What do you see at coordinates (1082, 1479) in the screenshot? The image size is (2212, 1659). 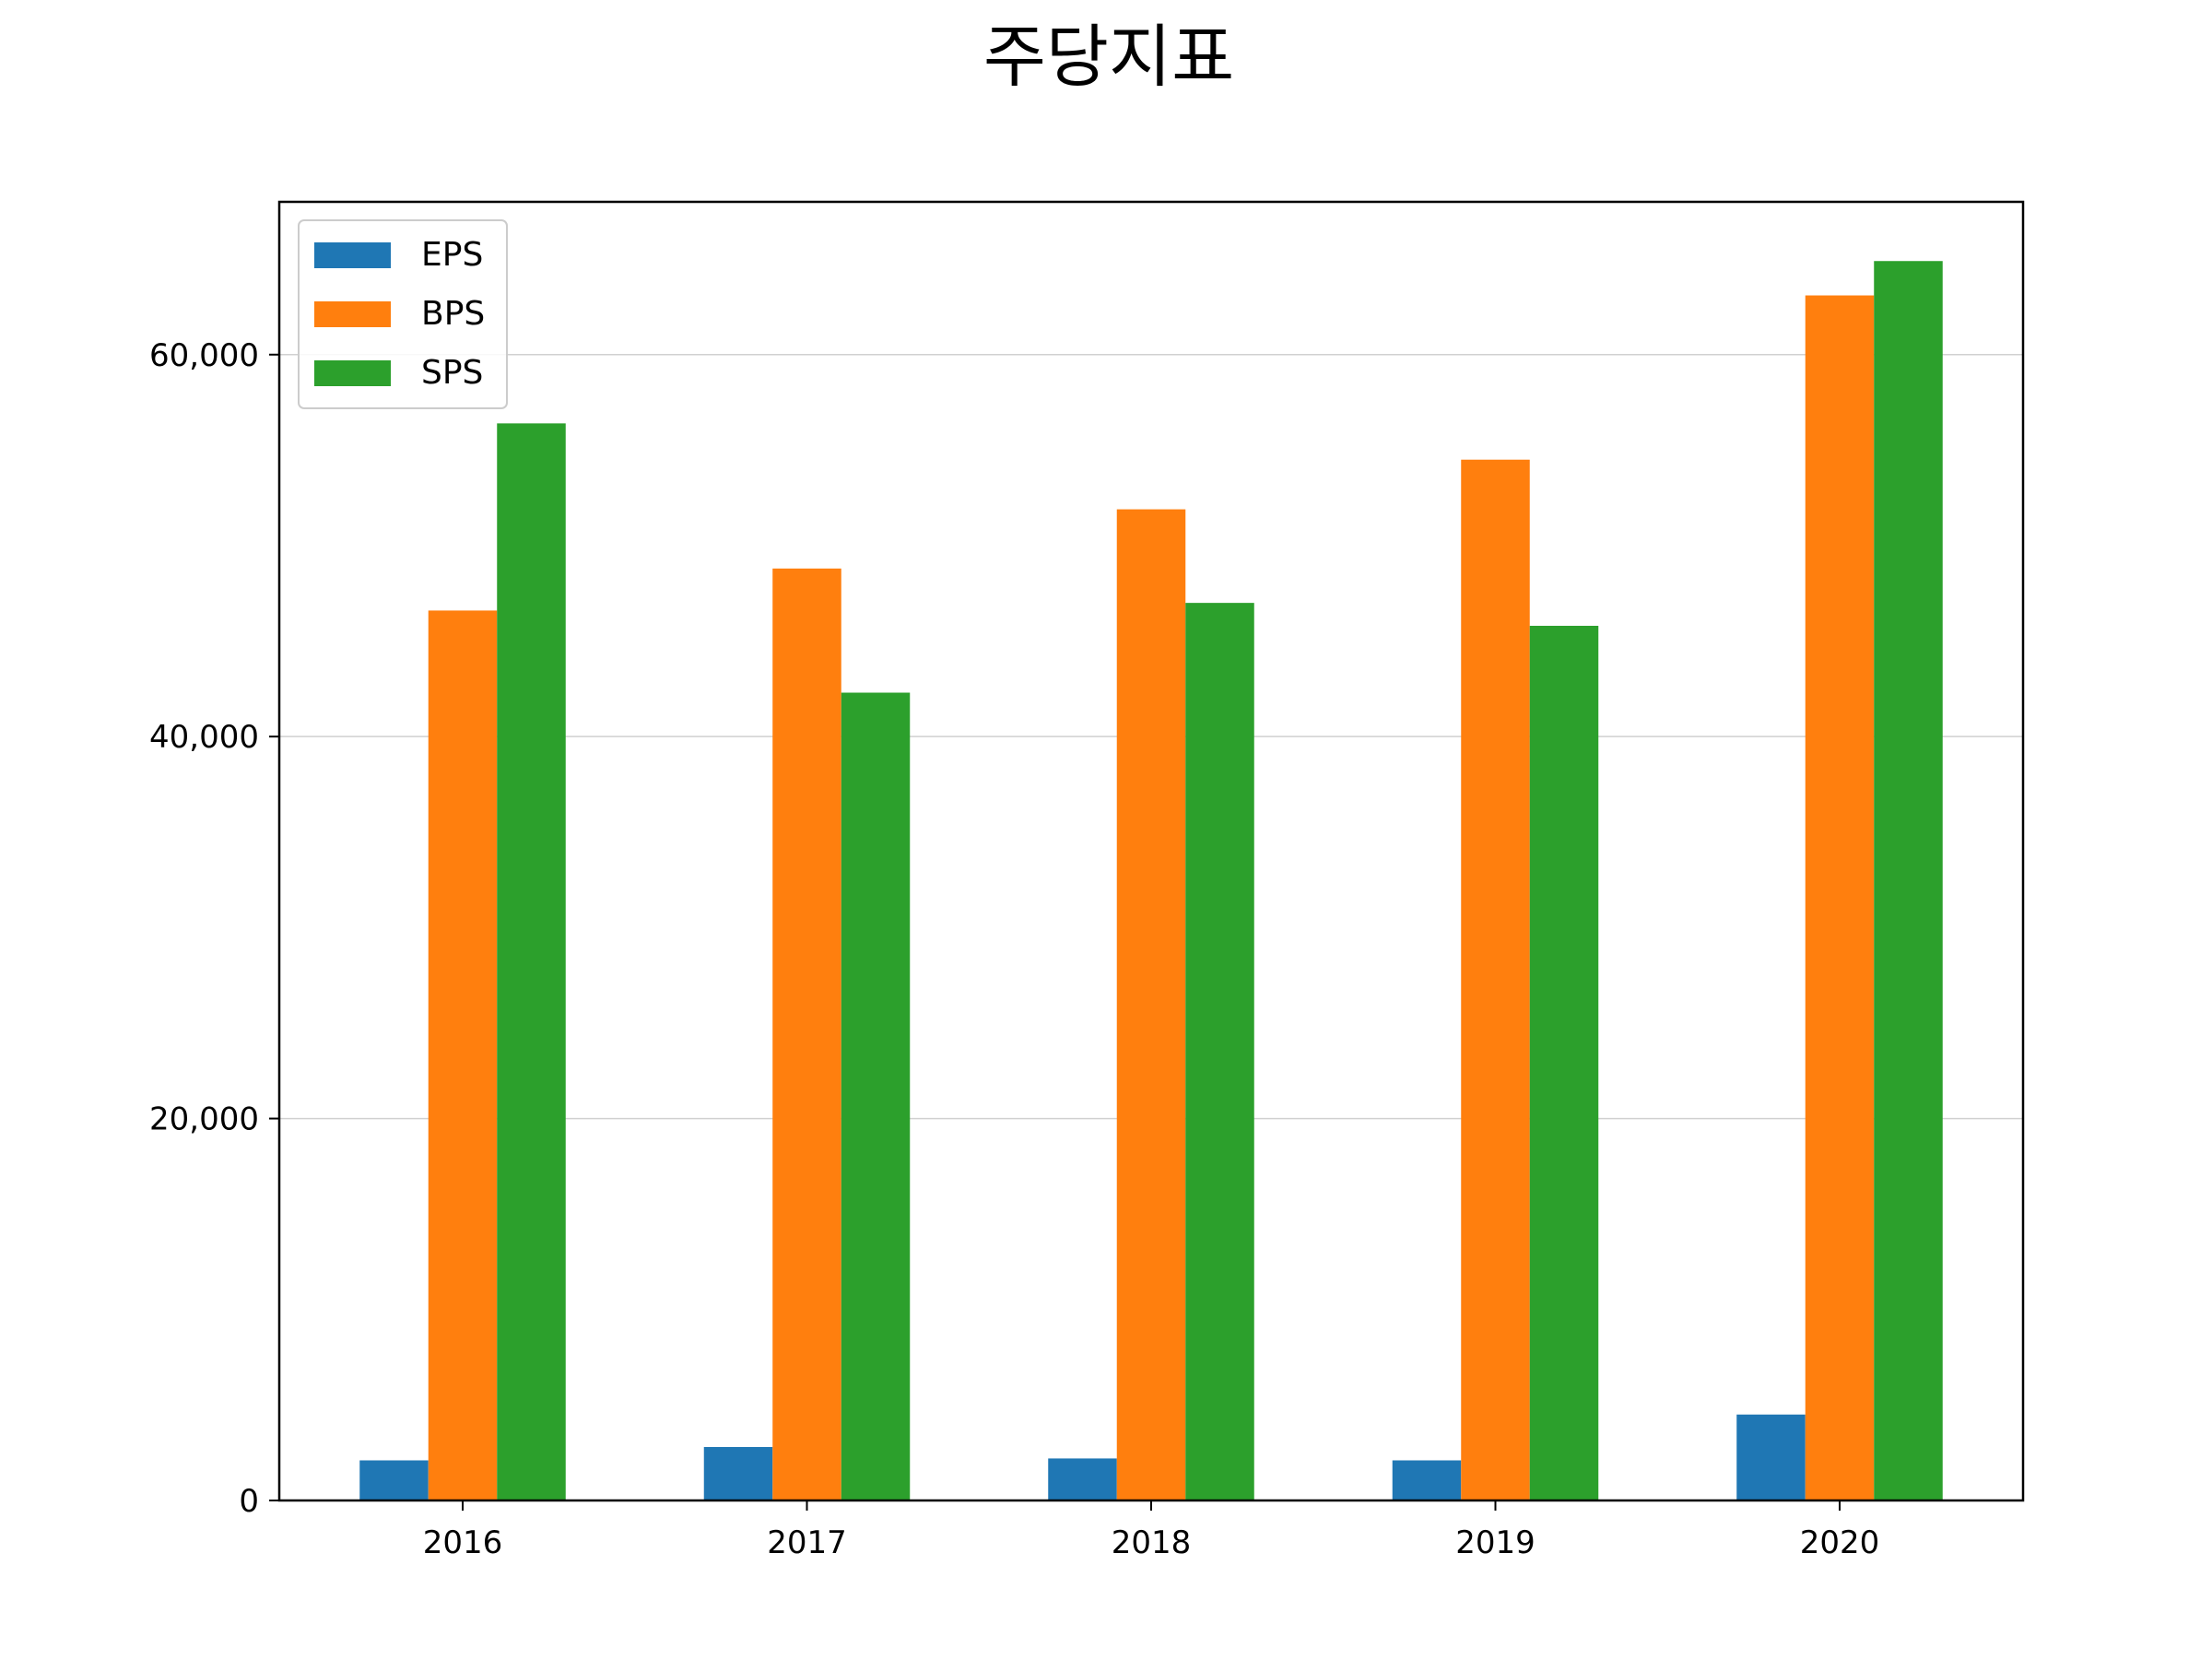 I see `bar-eps-2018` at bounding box center [1082, 1479].